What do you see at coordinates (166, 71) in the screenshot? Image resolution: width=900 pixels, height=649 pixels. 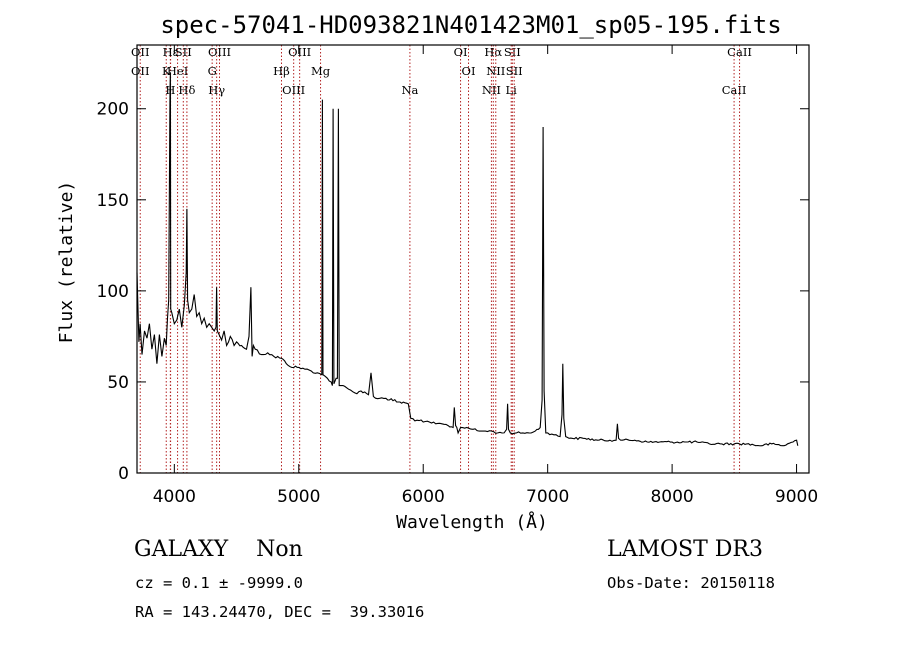 I see `line-marker-label: K` at bounding box center [166, 71].